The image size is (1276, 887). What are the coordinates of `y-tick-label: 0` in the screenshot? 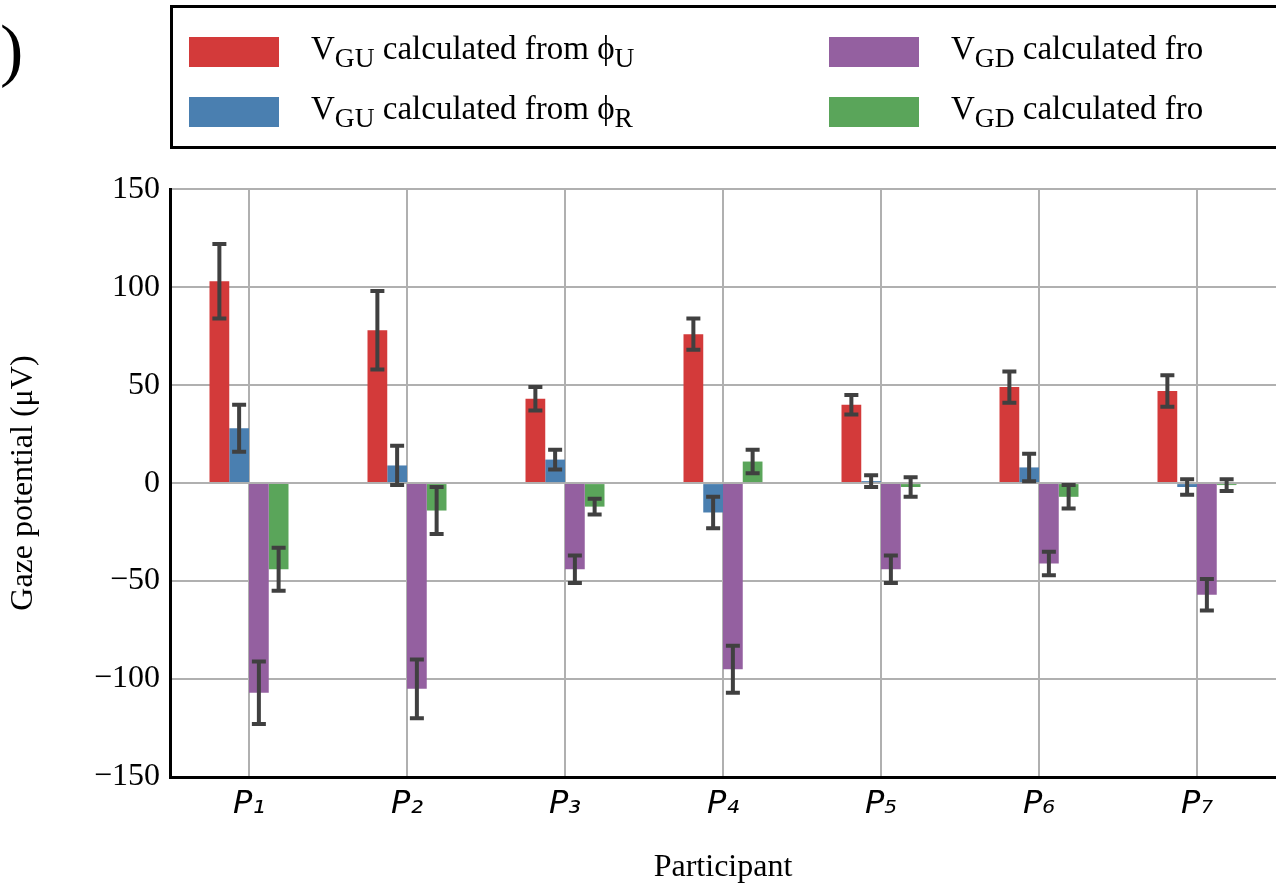 It's located at (152, 480).